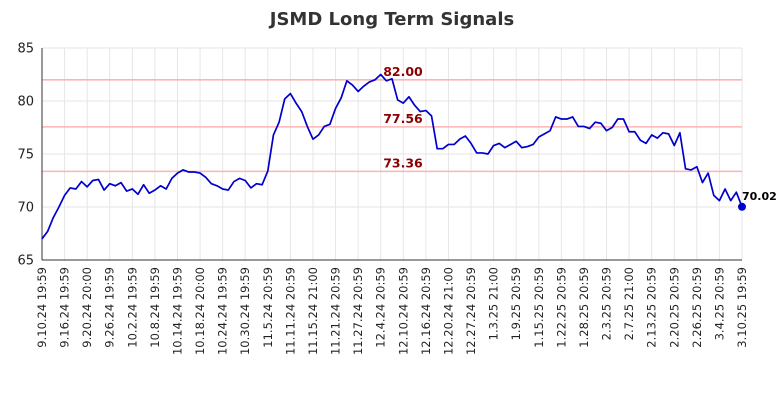 The image size is (784, 400). What do you see at coordinates (313, 311) in the screenshot?
I see `x-tick-label: 11.15.24 21:00` at bounding box center [313, 311].